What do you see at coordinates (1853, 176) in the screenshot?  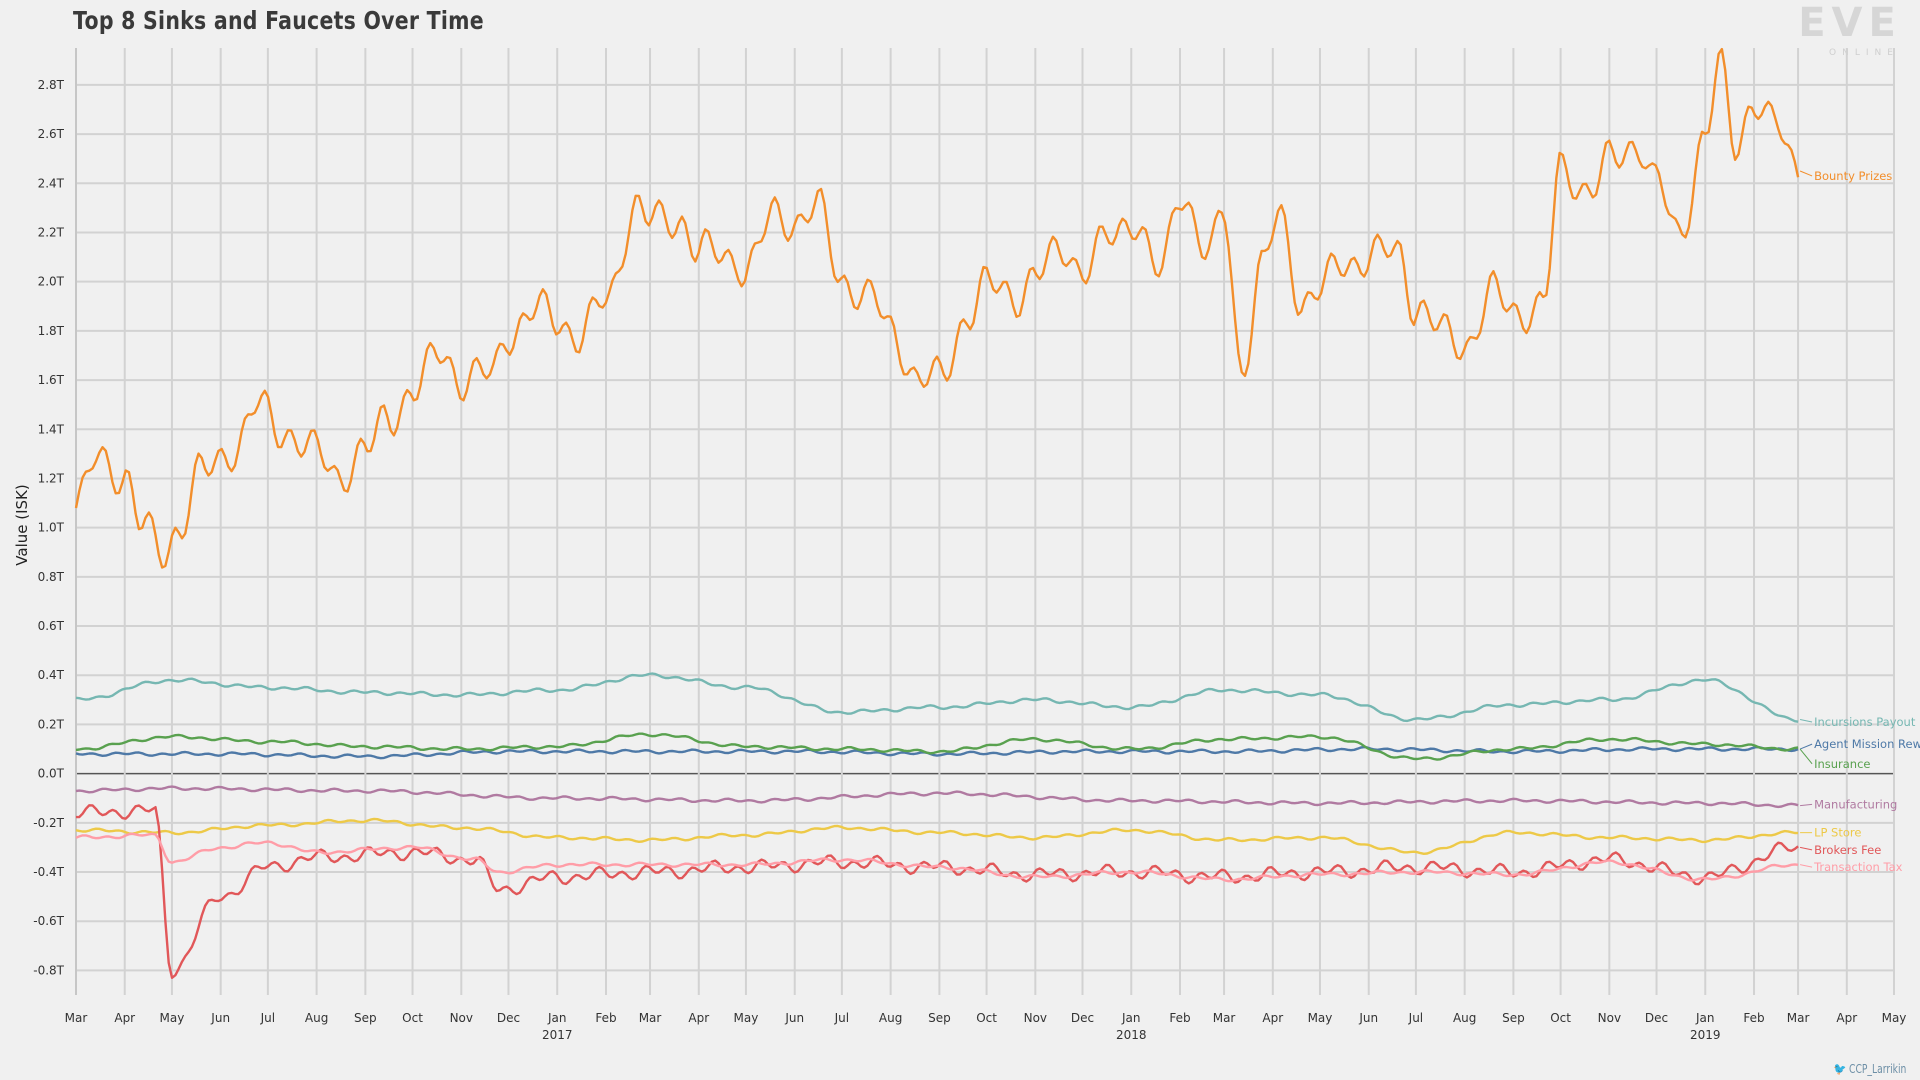 I see `series-label-bounty-prizes: Bounty Prizes` at bounding box center [1853, 176].